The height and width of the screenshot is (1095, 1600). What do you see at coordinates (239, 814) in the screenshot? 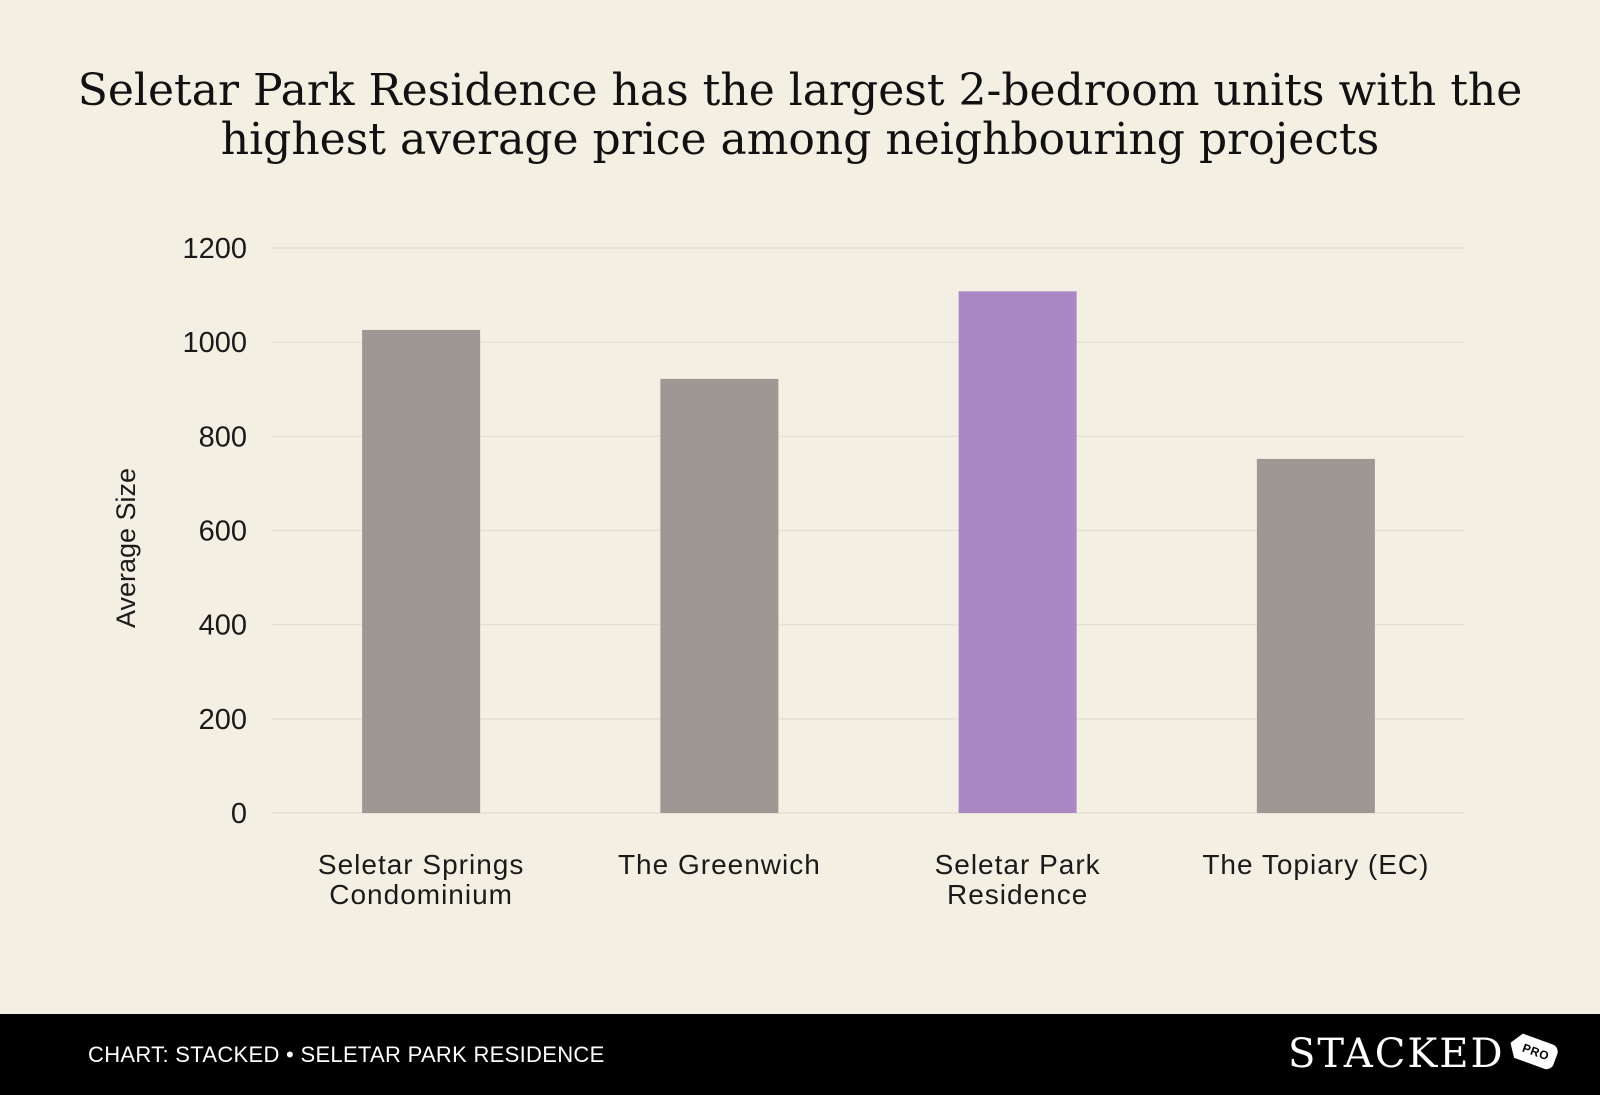
I see `y-tick-label: 0` at bounding box center [239, 814].